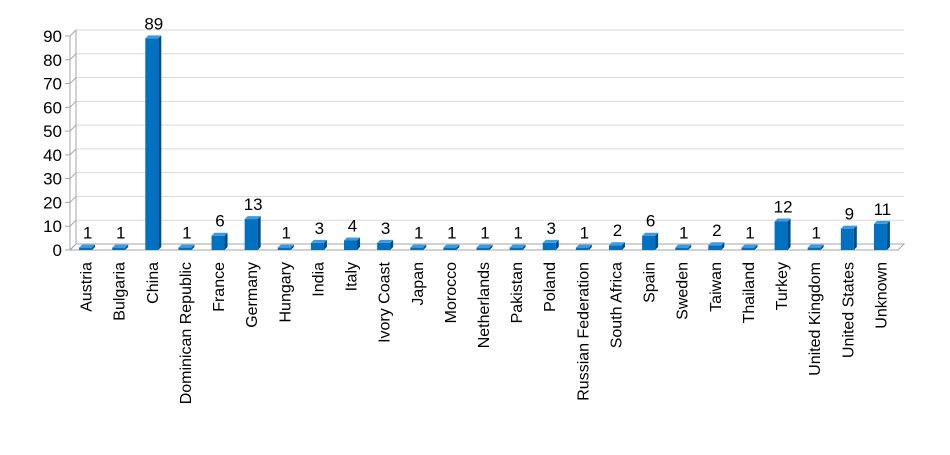 The width and height of the screenshot is (950, 455). What do you see at coordinates (616, 305) in the screenshot?
I see `x-tick-label: South Africa` at bounding box center [616, 305].